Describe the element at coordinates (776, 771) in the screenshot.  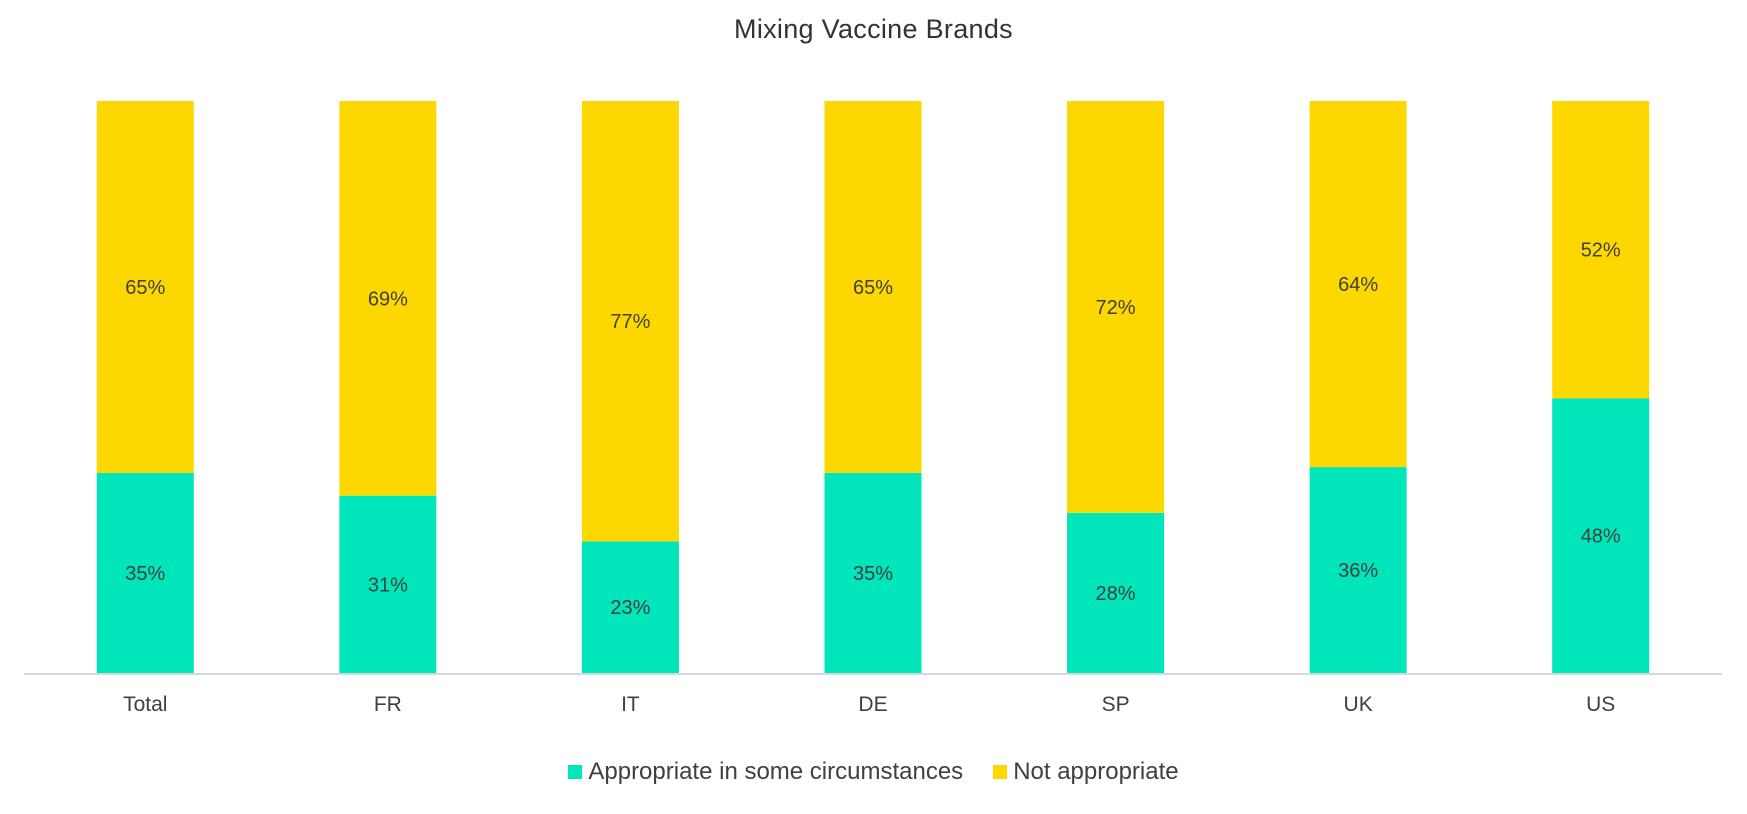
I see `legend-label-appropriate: Appropriate in some circumstances` at that location.